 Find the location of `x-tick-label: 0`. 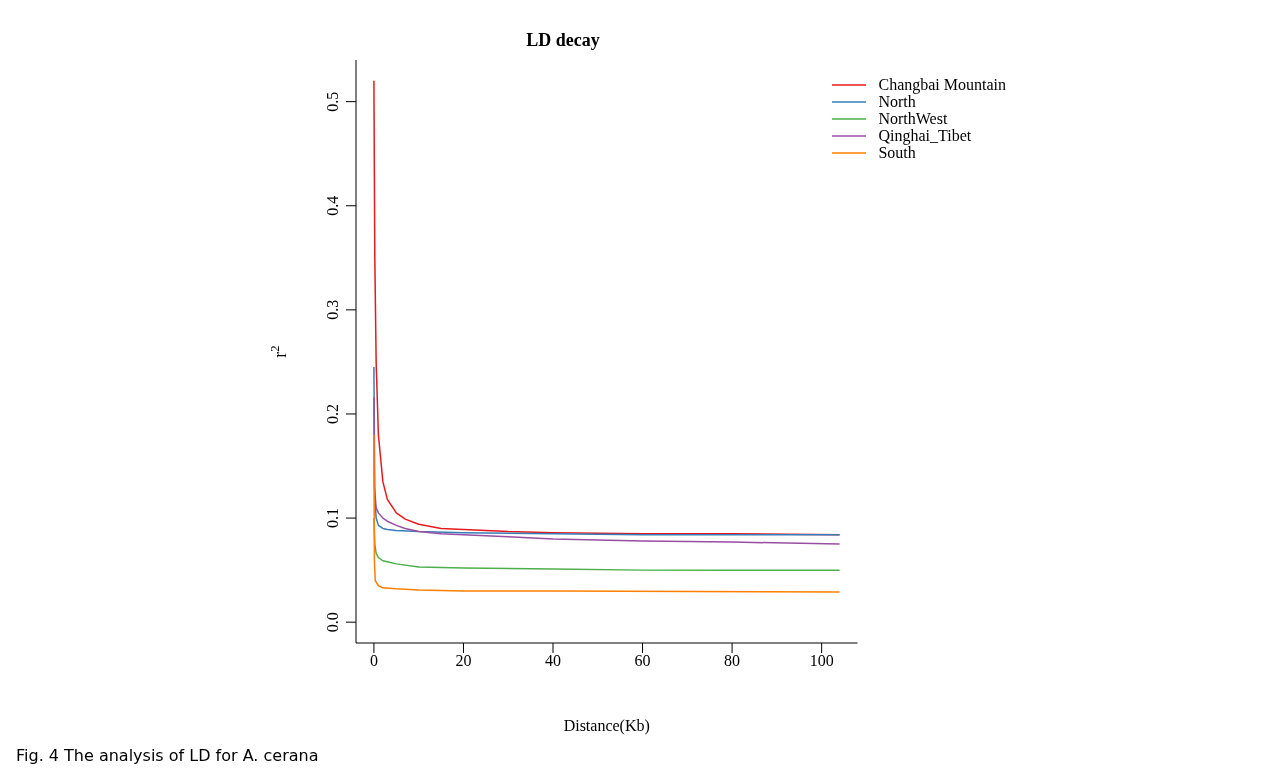

x-tick-label: 0 is located at coordinates (373, 661).